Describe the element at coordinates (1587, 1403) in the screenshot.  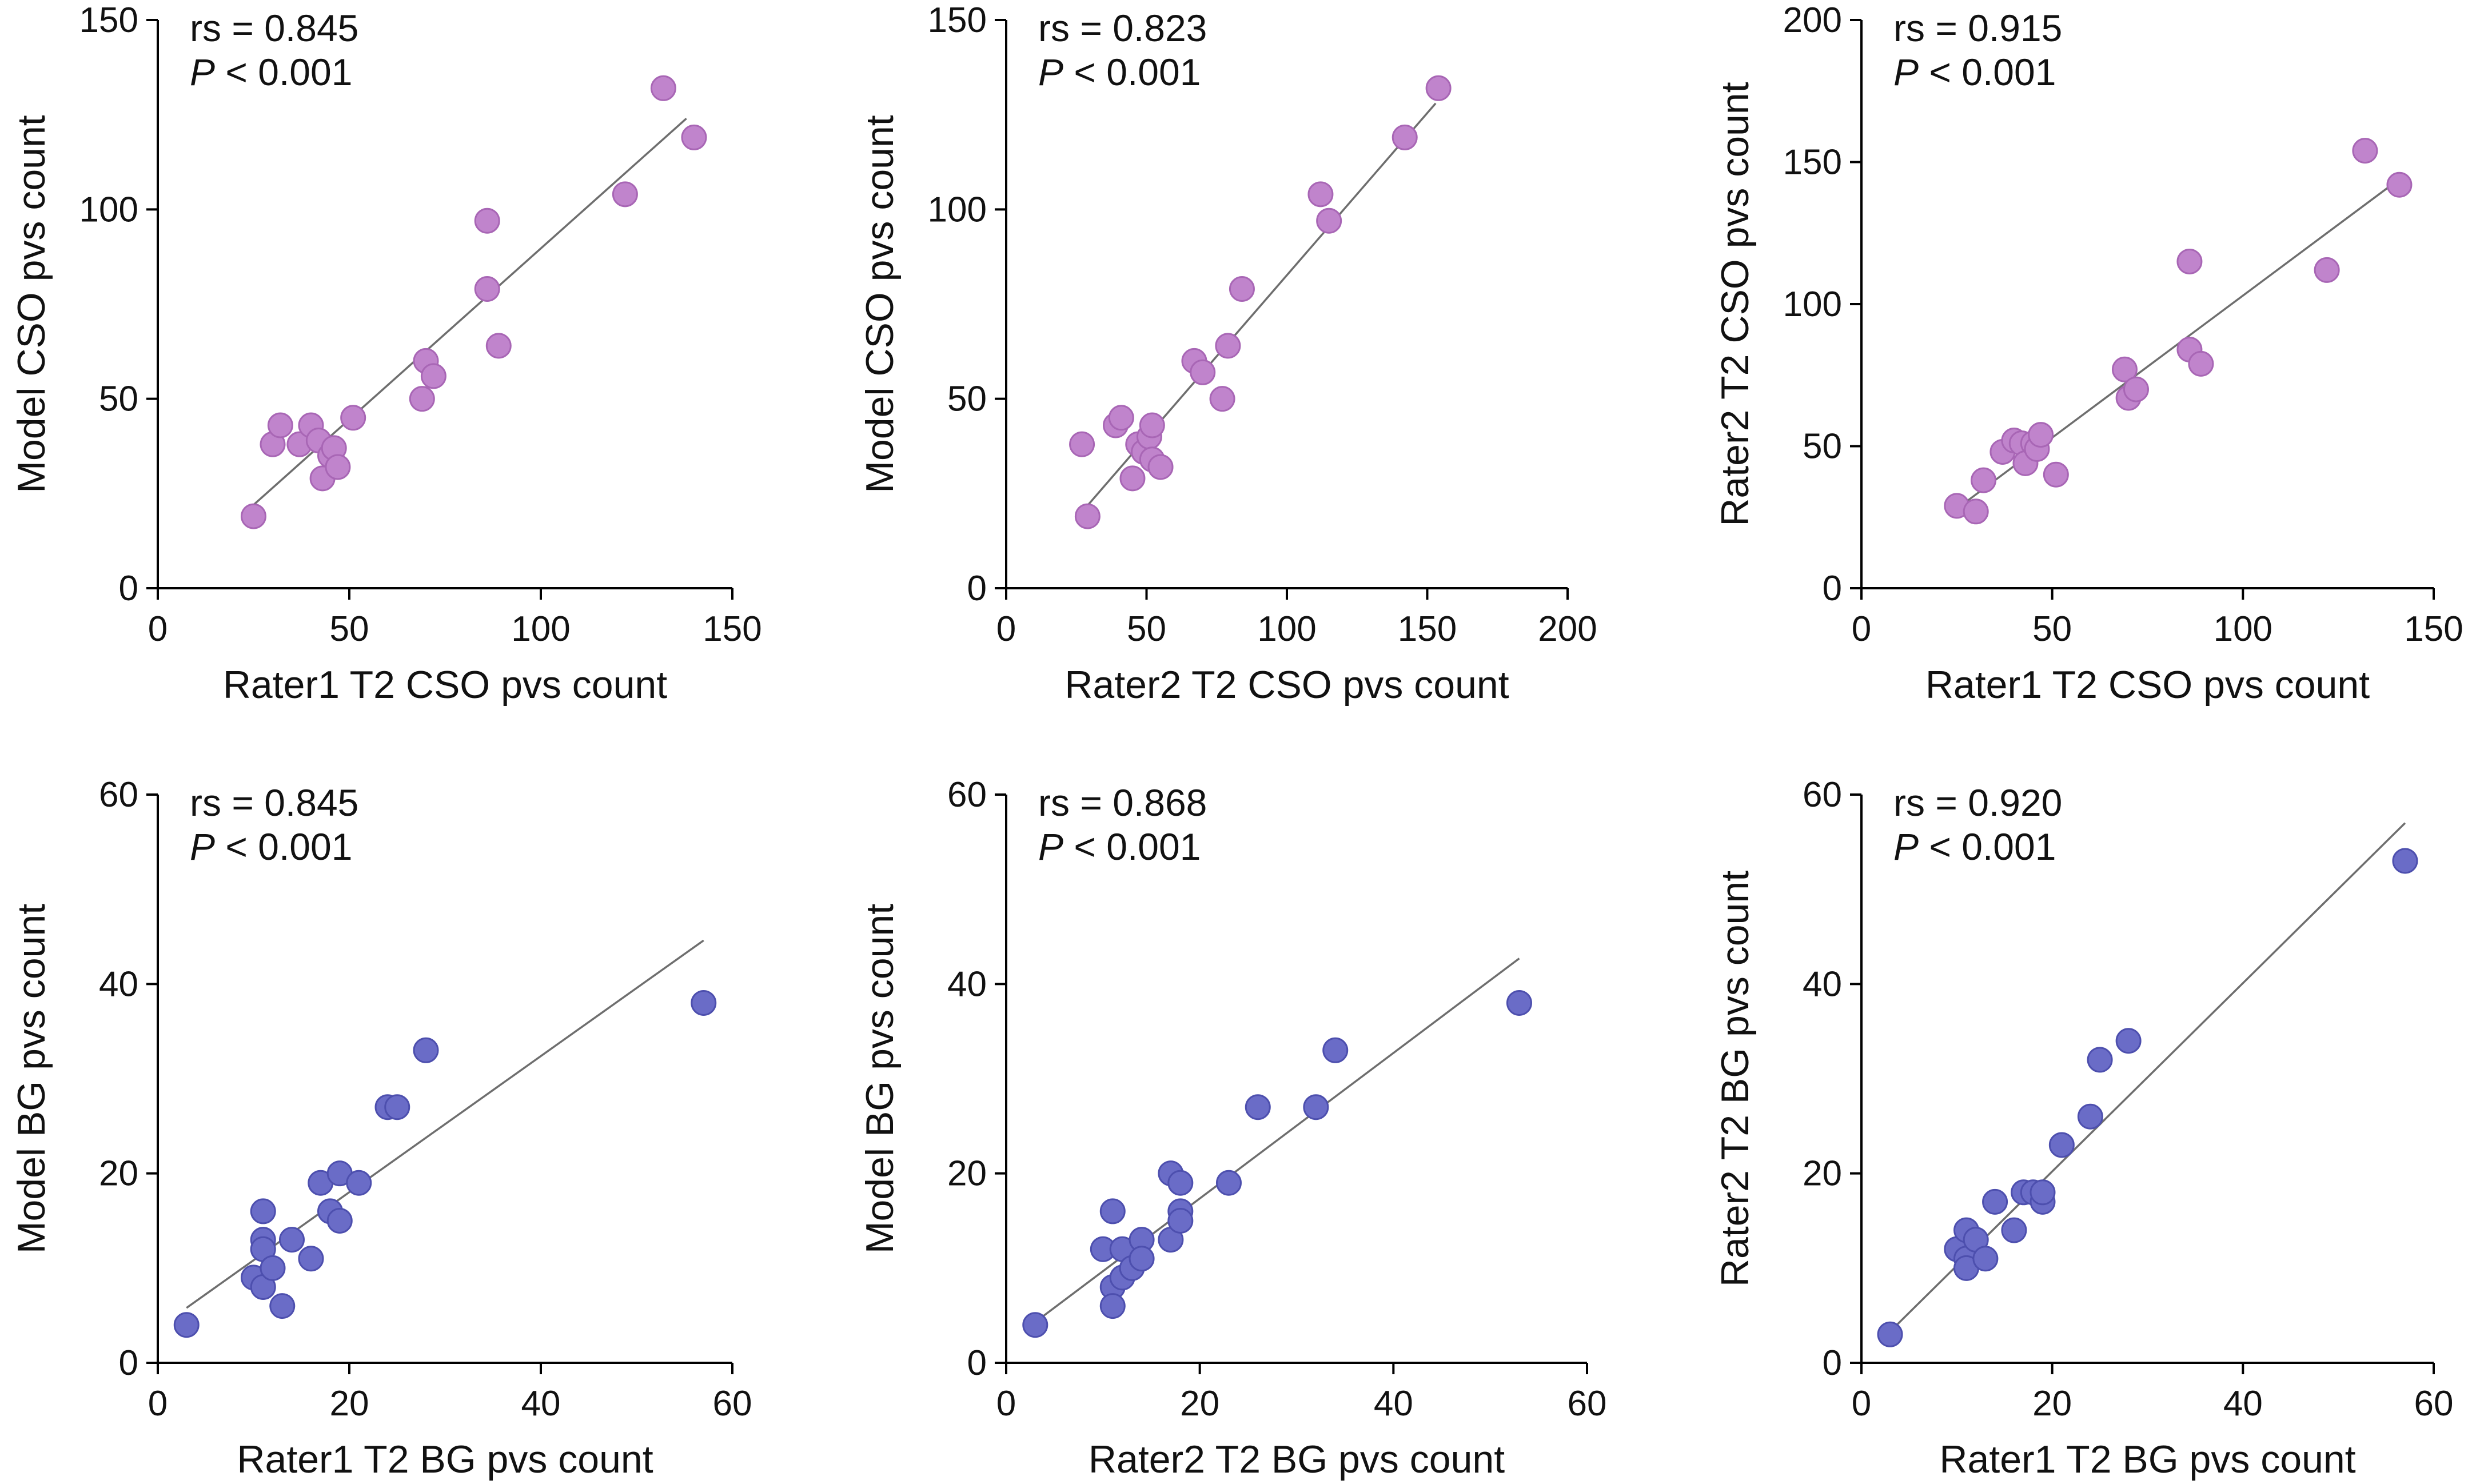
I see `x-tick-label: 60` at that location.